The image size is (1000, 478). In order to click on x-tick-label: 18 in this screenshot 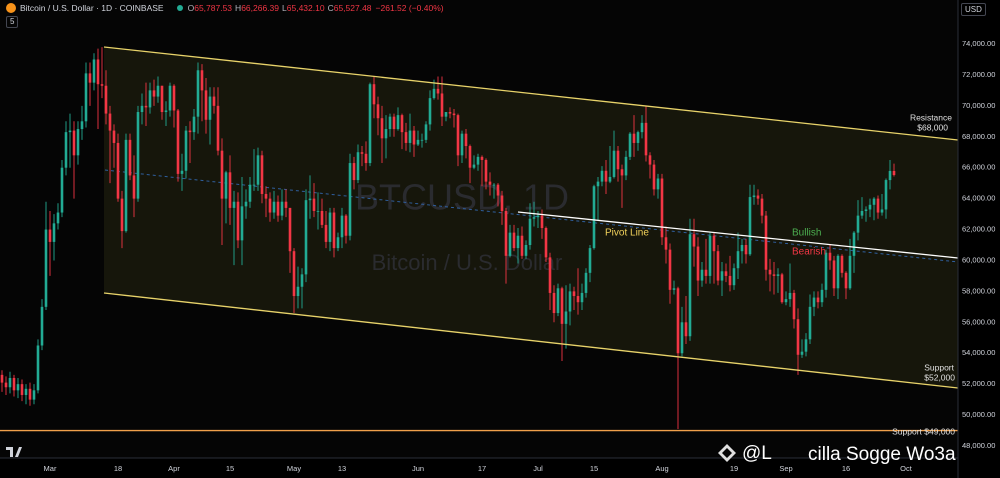, I will do `click(118, 468)`.